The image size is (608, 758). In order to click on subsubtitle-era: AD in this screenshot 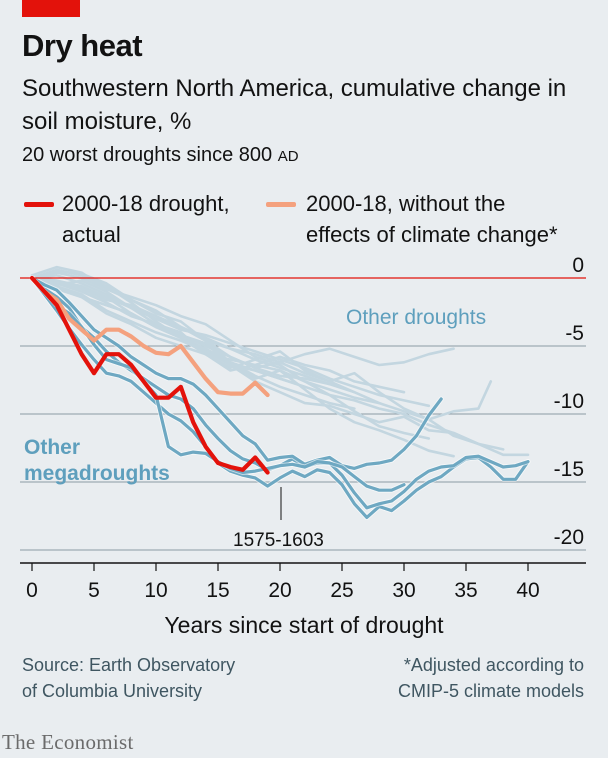, I will do `click(288, 156)`.